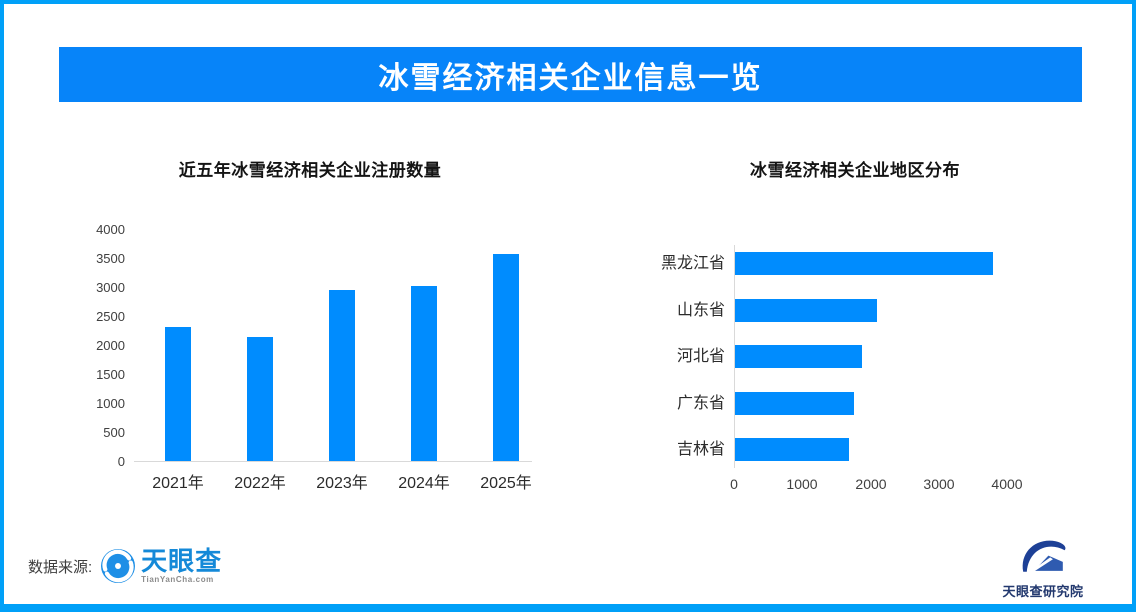 The image size is (1136, 612). Describe the element at coordinates (110, 229) in the screenshot. I see `registration-y-tick-label: 4000` at that location.